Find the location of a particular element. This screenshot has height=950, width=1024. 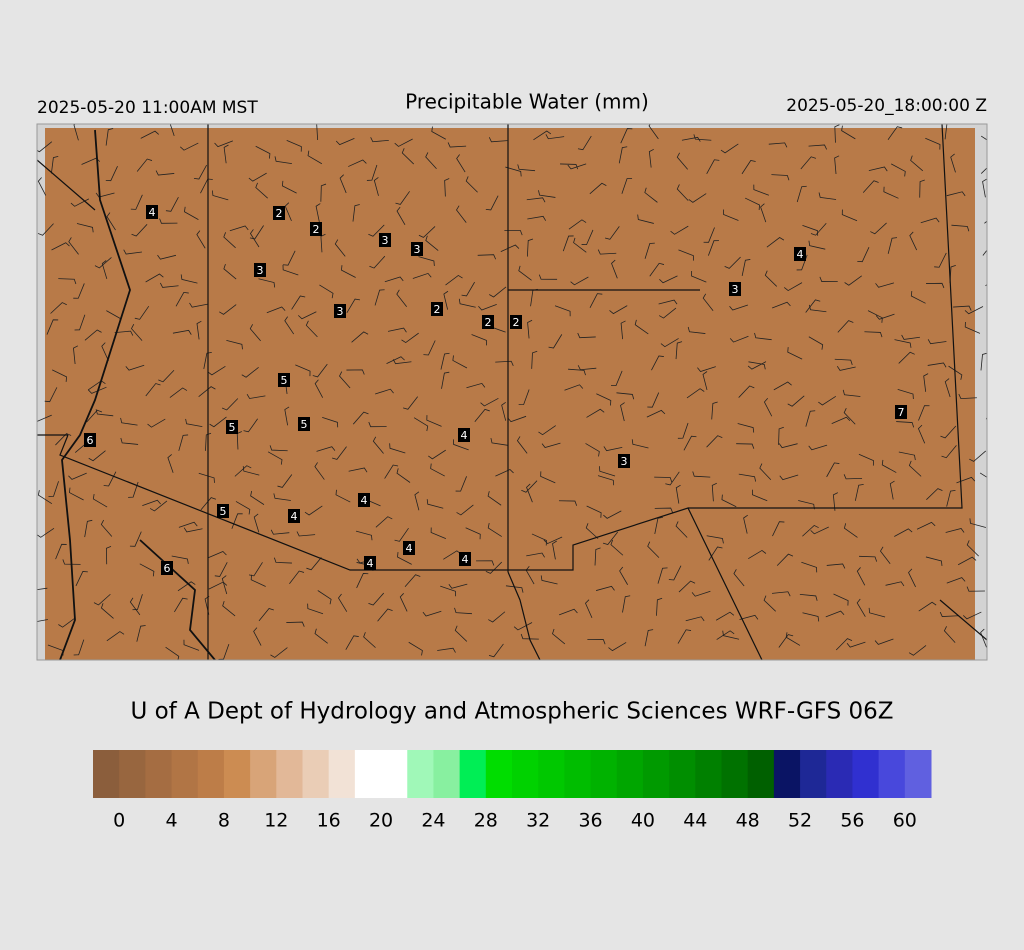

colorbar: 0 4 8 12 16 20 24 28 32 36 40 44 48 52 56 60 is located at coordinates (512, 791).